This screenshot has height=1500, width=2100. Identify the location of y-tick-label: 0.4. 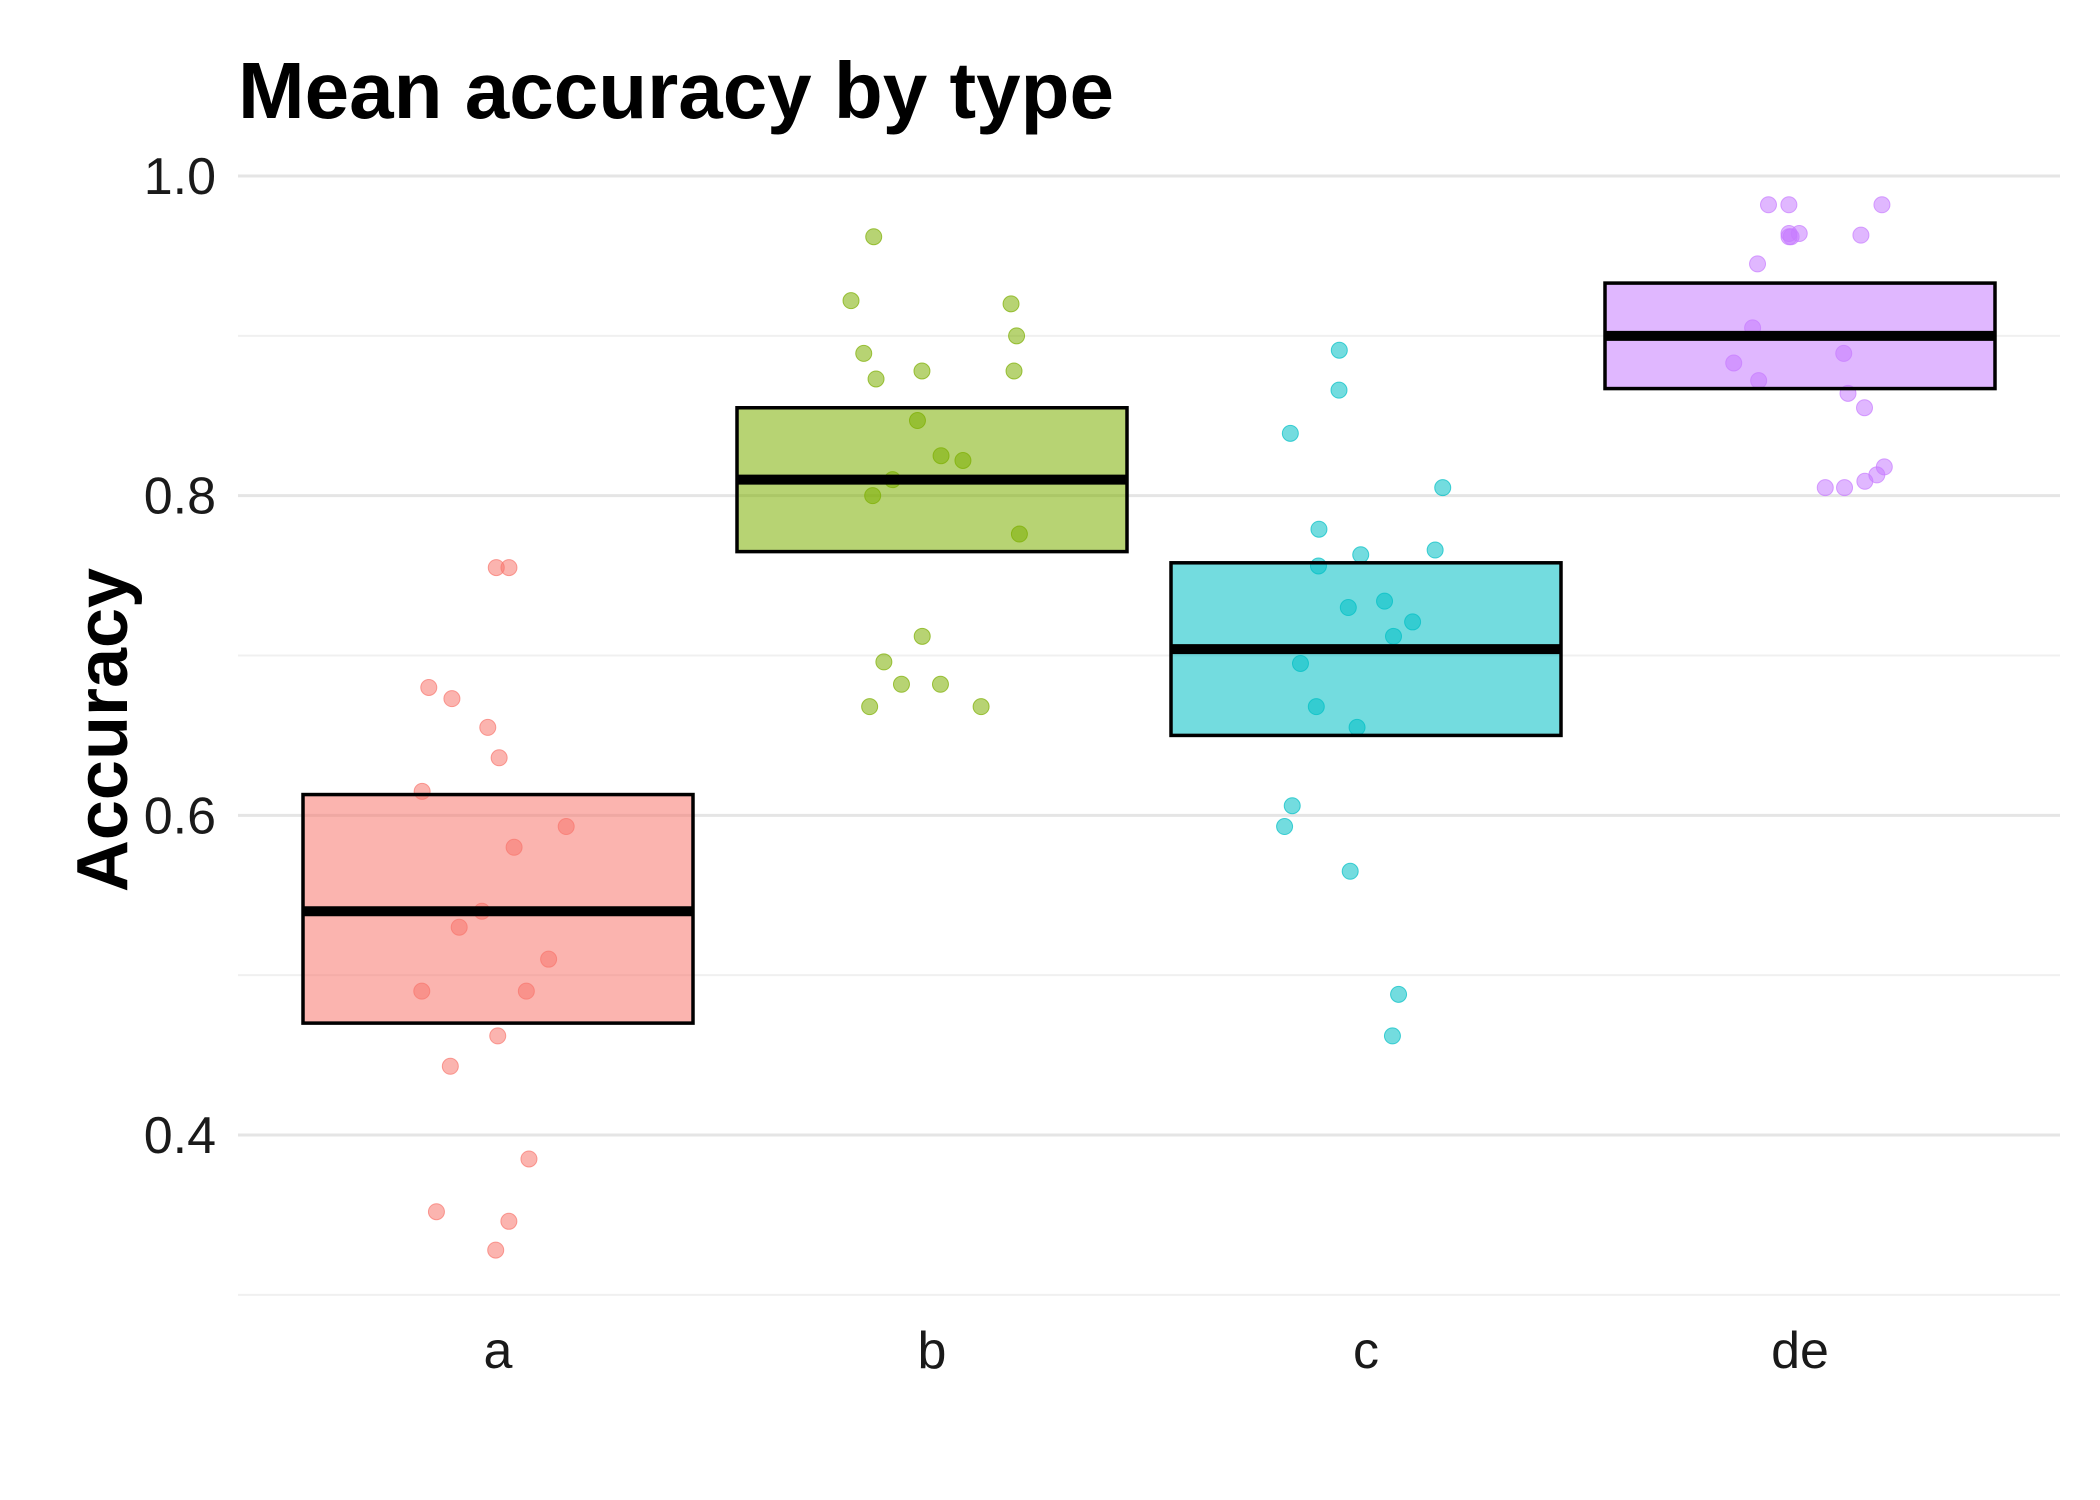
(180, 1136).